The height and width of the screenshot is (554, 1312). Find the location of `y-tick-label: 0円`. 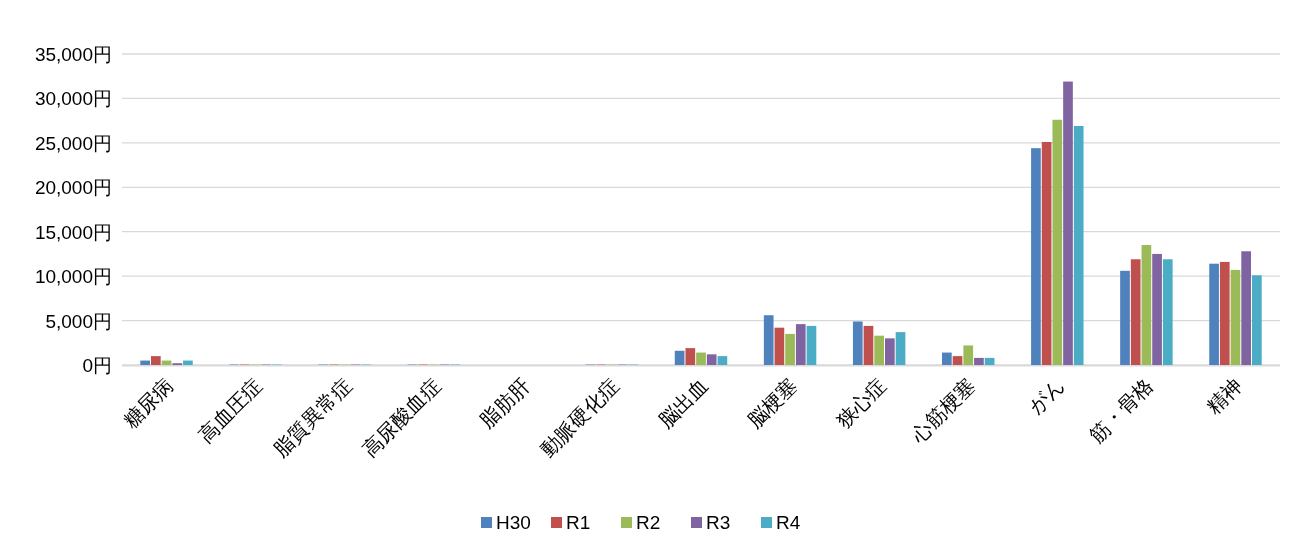

y-tick-label: 0円 is located at coordinates (97, 365).